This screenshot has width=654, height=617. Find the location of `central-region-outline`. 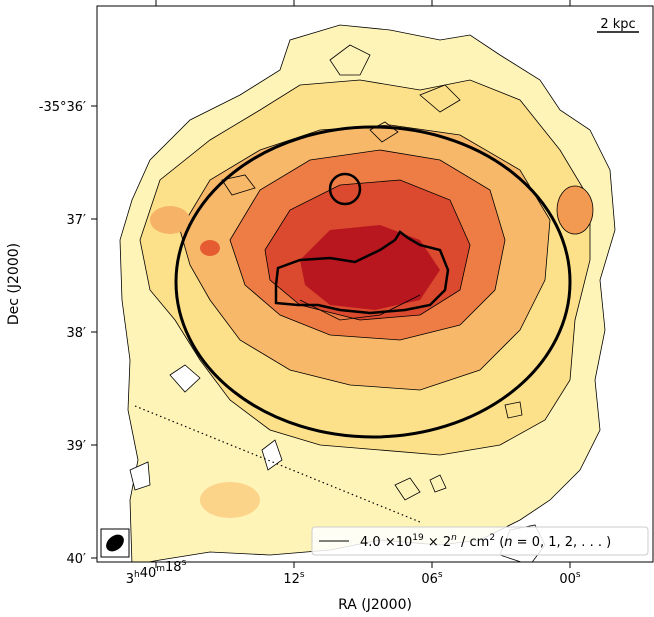

central-region-outline is located at coordinates (362, 272).